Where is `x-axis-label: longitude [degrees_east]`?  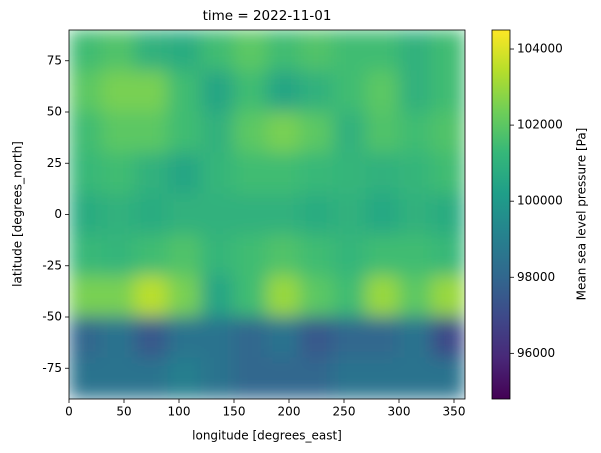 x-axis-label: longitude [degrees_east] is located at coordinates (267, 436).